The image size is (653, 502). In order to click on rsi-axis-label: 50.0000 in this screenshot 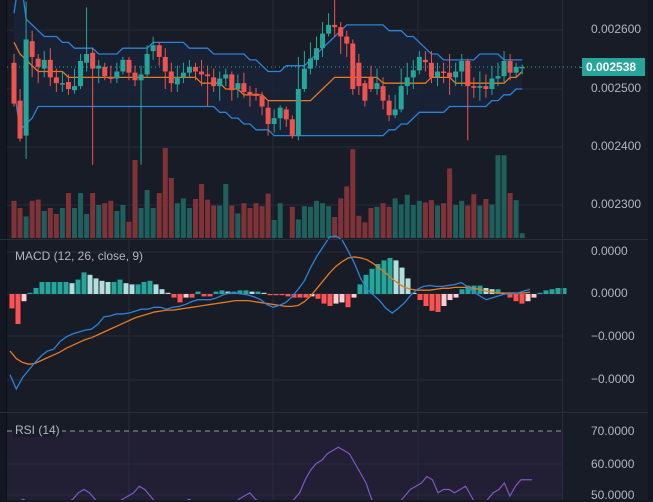, I will do `click(613, 495)`.